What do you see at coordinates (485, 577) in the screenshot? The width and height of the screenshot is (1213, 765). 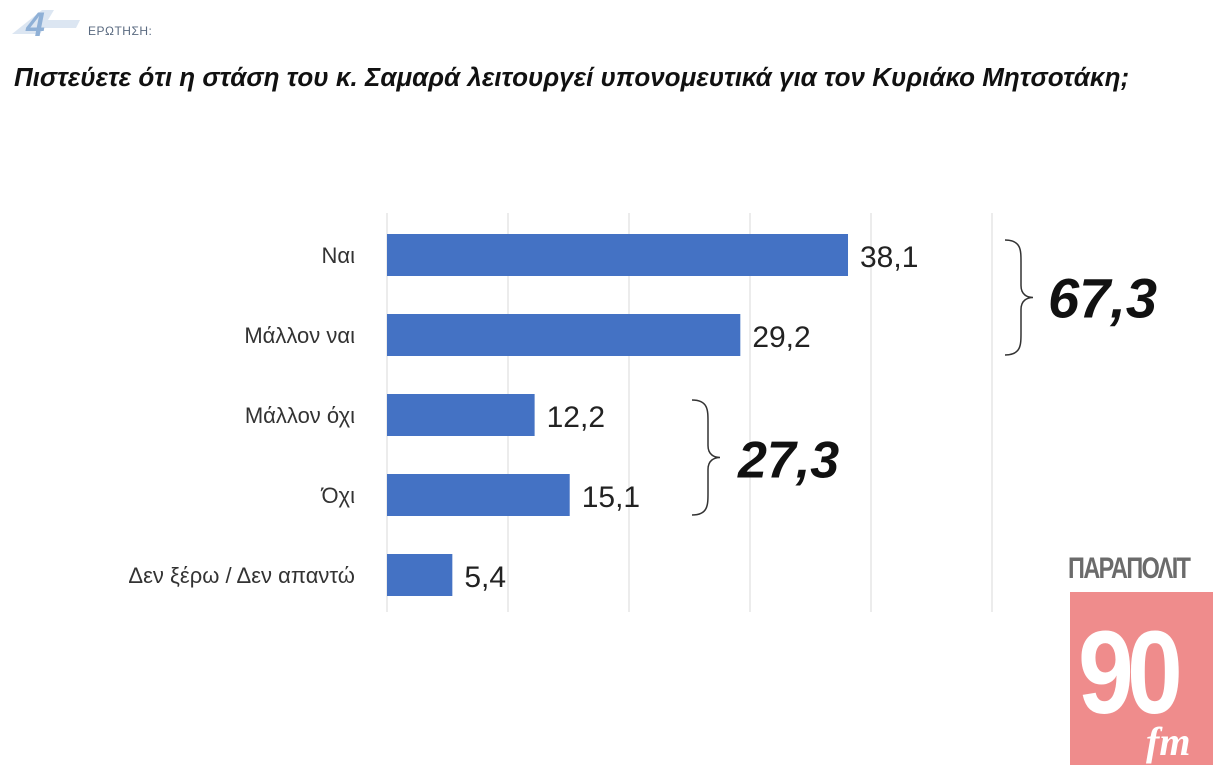 I see `value-label: 5,4` at bounding box center [485, 577].